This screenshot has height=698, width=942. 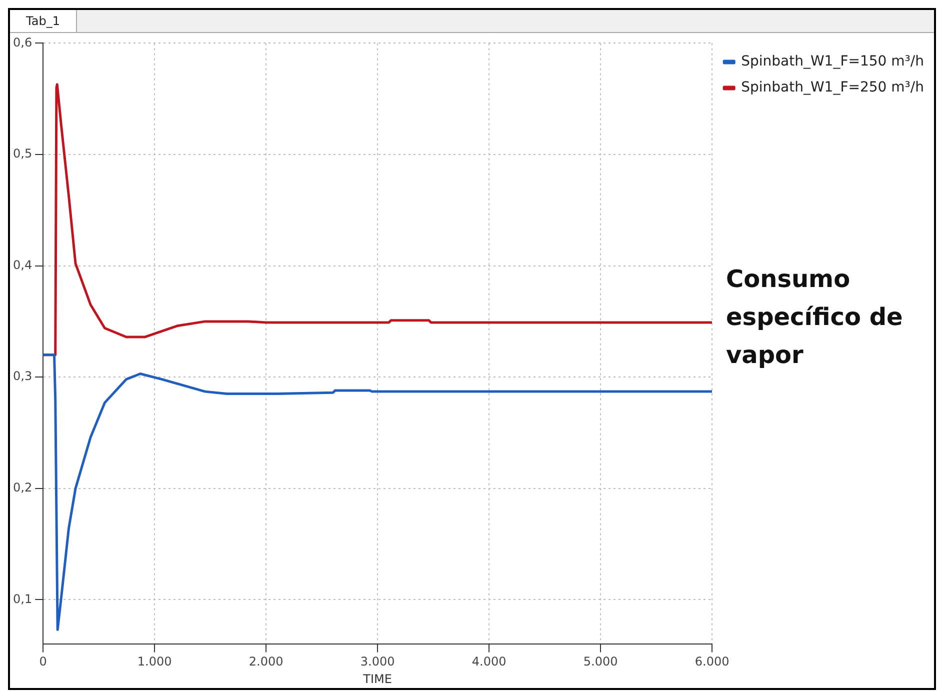 What do you see at coordinates (22, 265) in the screenshot?
I see `y-tick-label: 0,4` at bounding box center [22, 265].